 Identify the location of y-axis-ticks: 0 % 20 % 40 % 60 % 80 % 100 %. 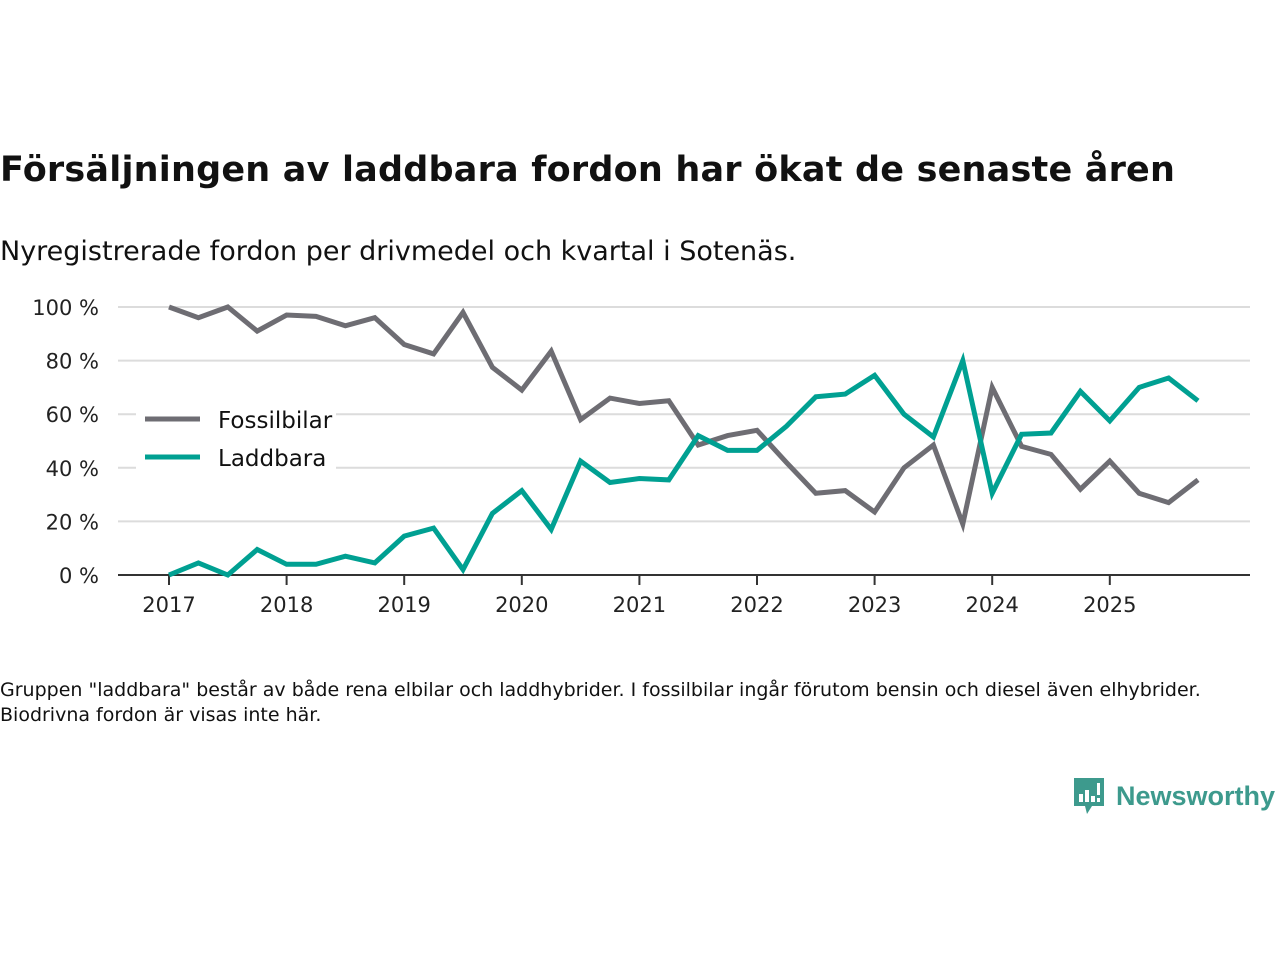
(65, 442).